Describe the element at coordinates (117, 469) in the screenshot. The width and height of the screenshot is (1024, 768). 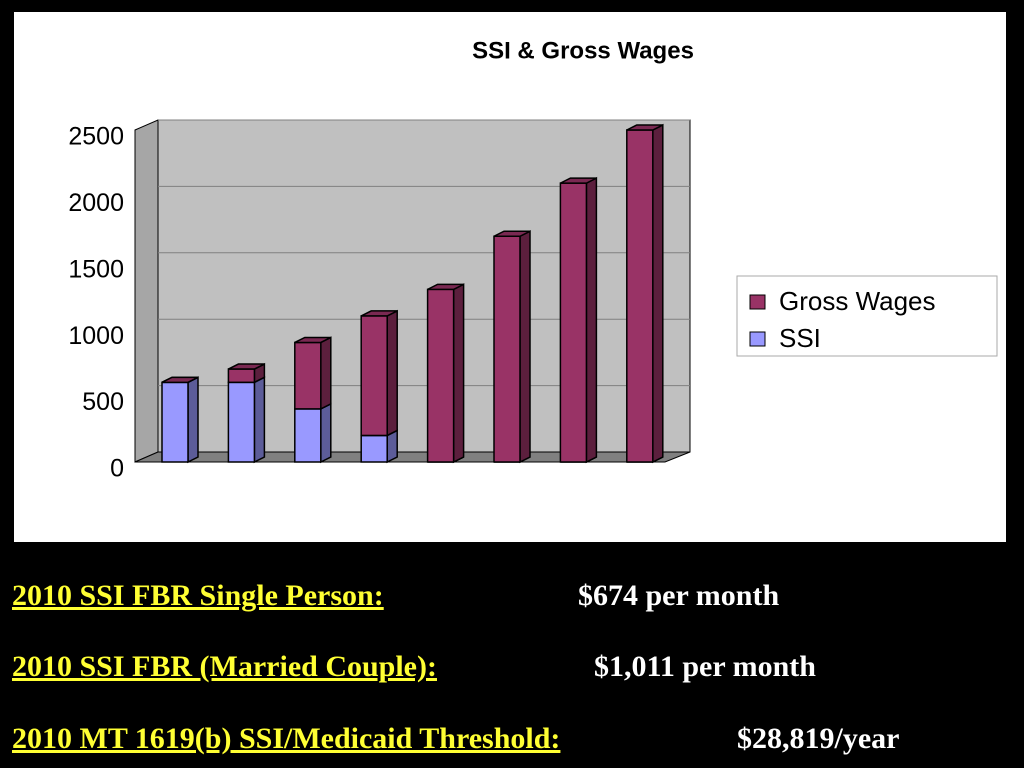
I see `y-tick-label: 0` at that location.